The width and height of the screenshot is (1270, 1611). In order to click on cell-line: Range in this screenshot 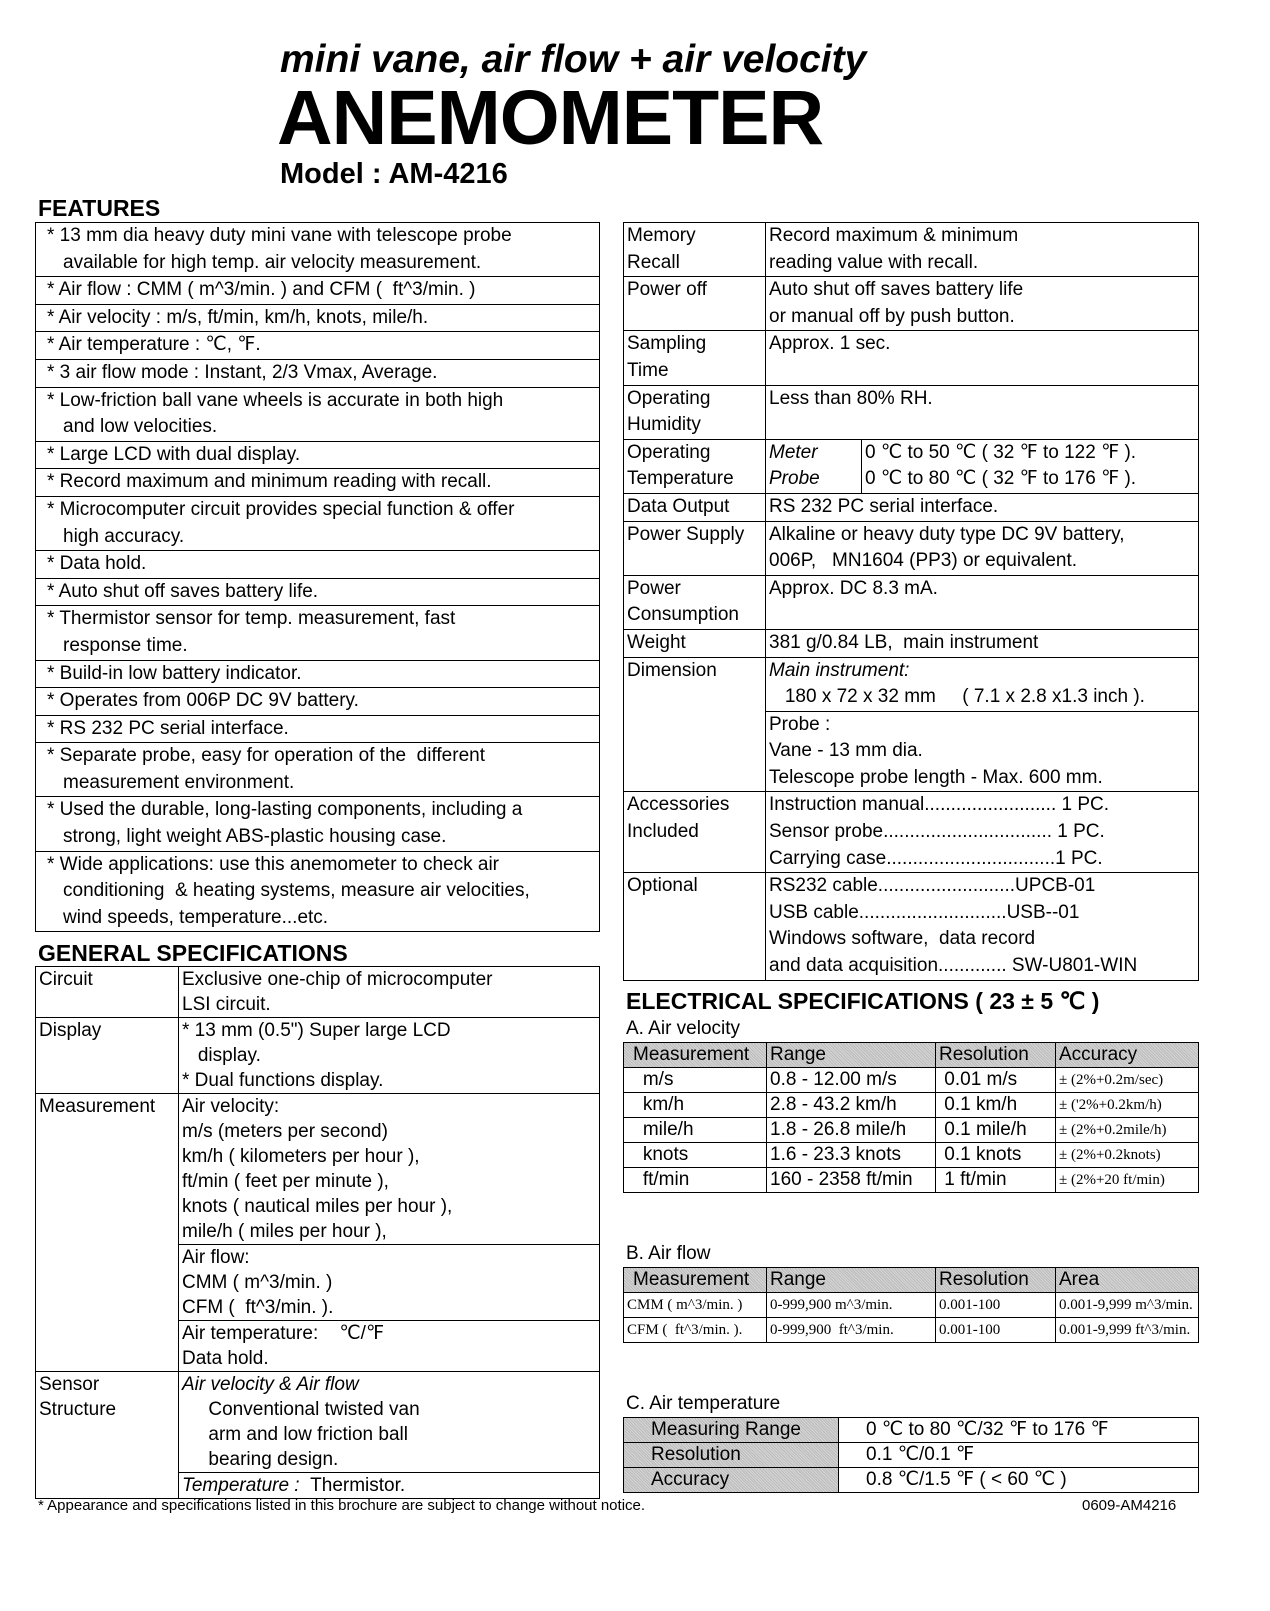, I will do `click(798, 1279)`.